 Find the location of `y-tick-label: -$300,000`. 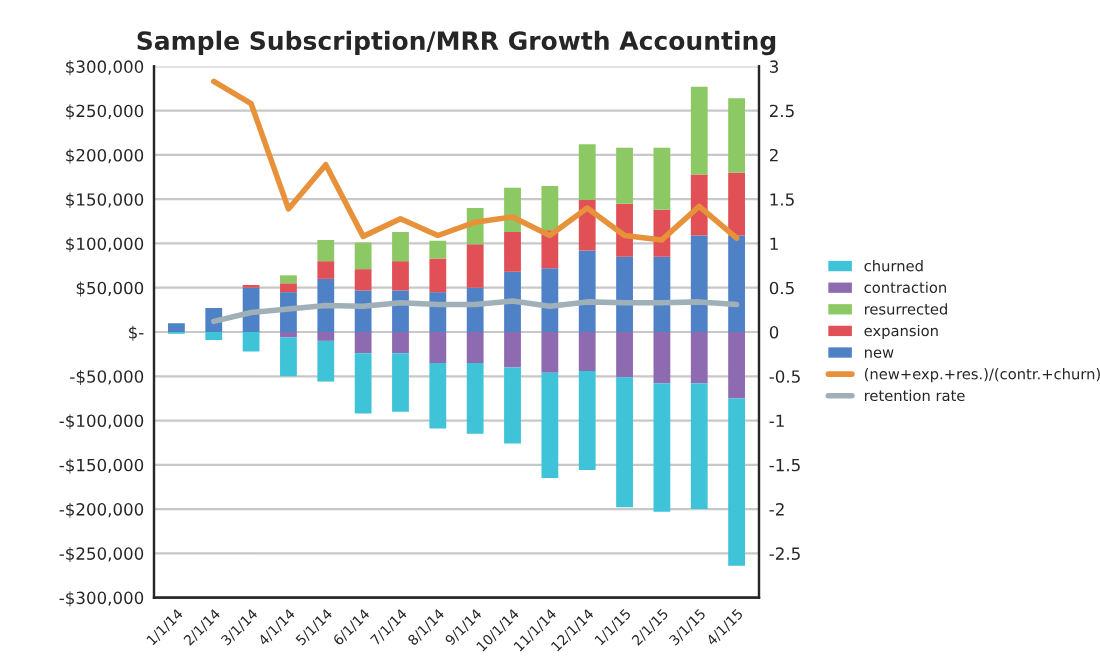

y-tick-label: -$300,000 is located at coordinates (101, 599).